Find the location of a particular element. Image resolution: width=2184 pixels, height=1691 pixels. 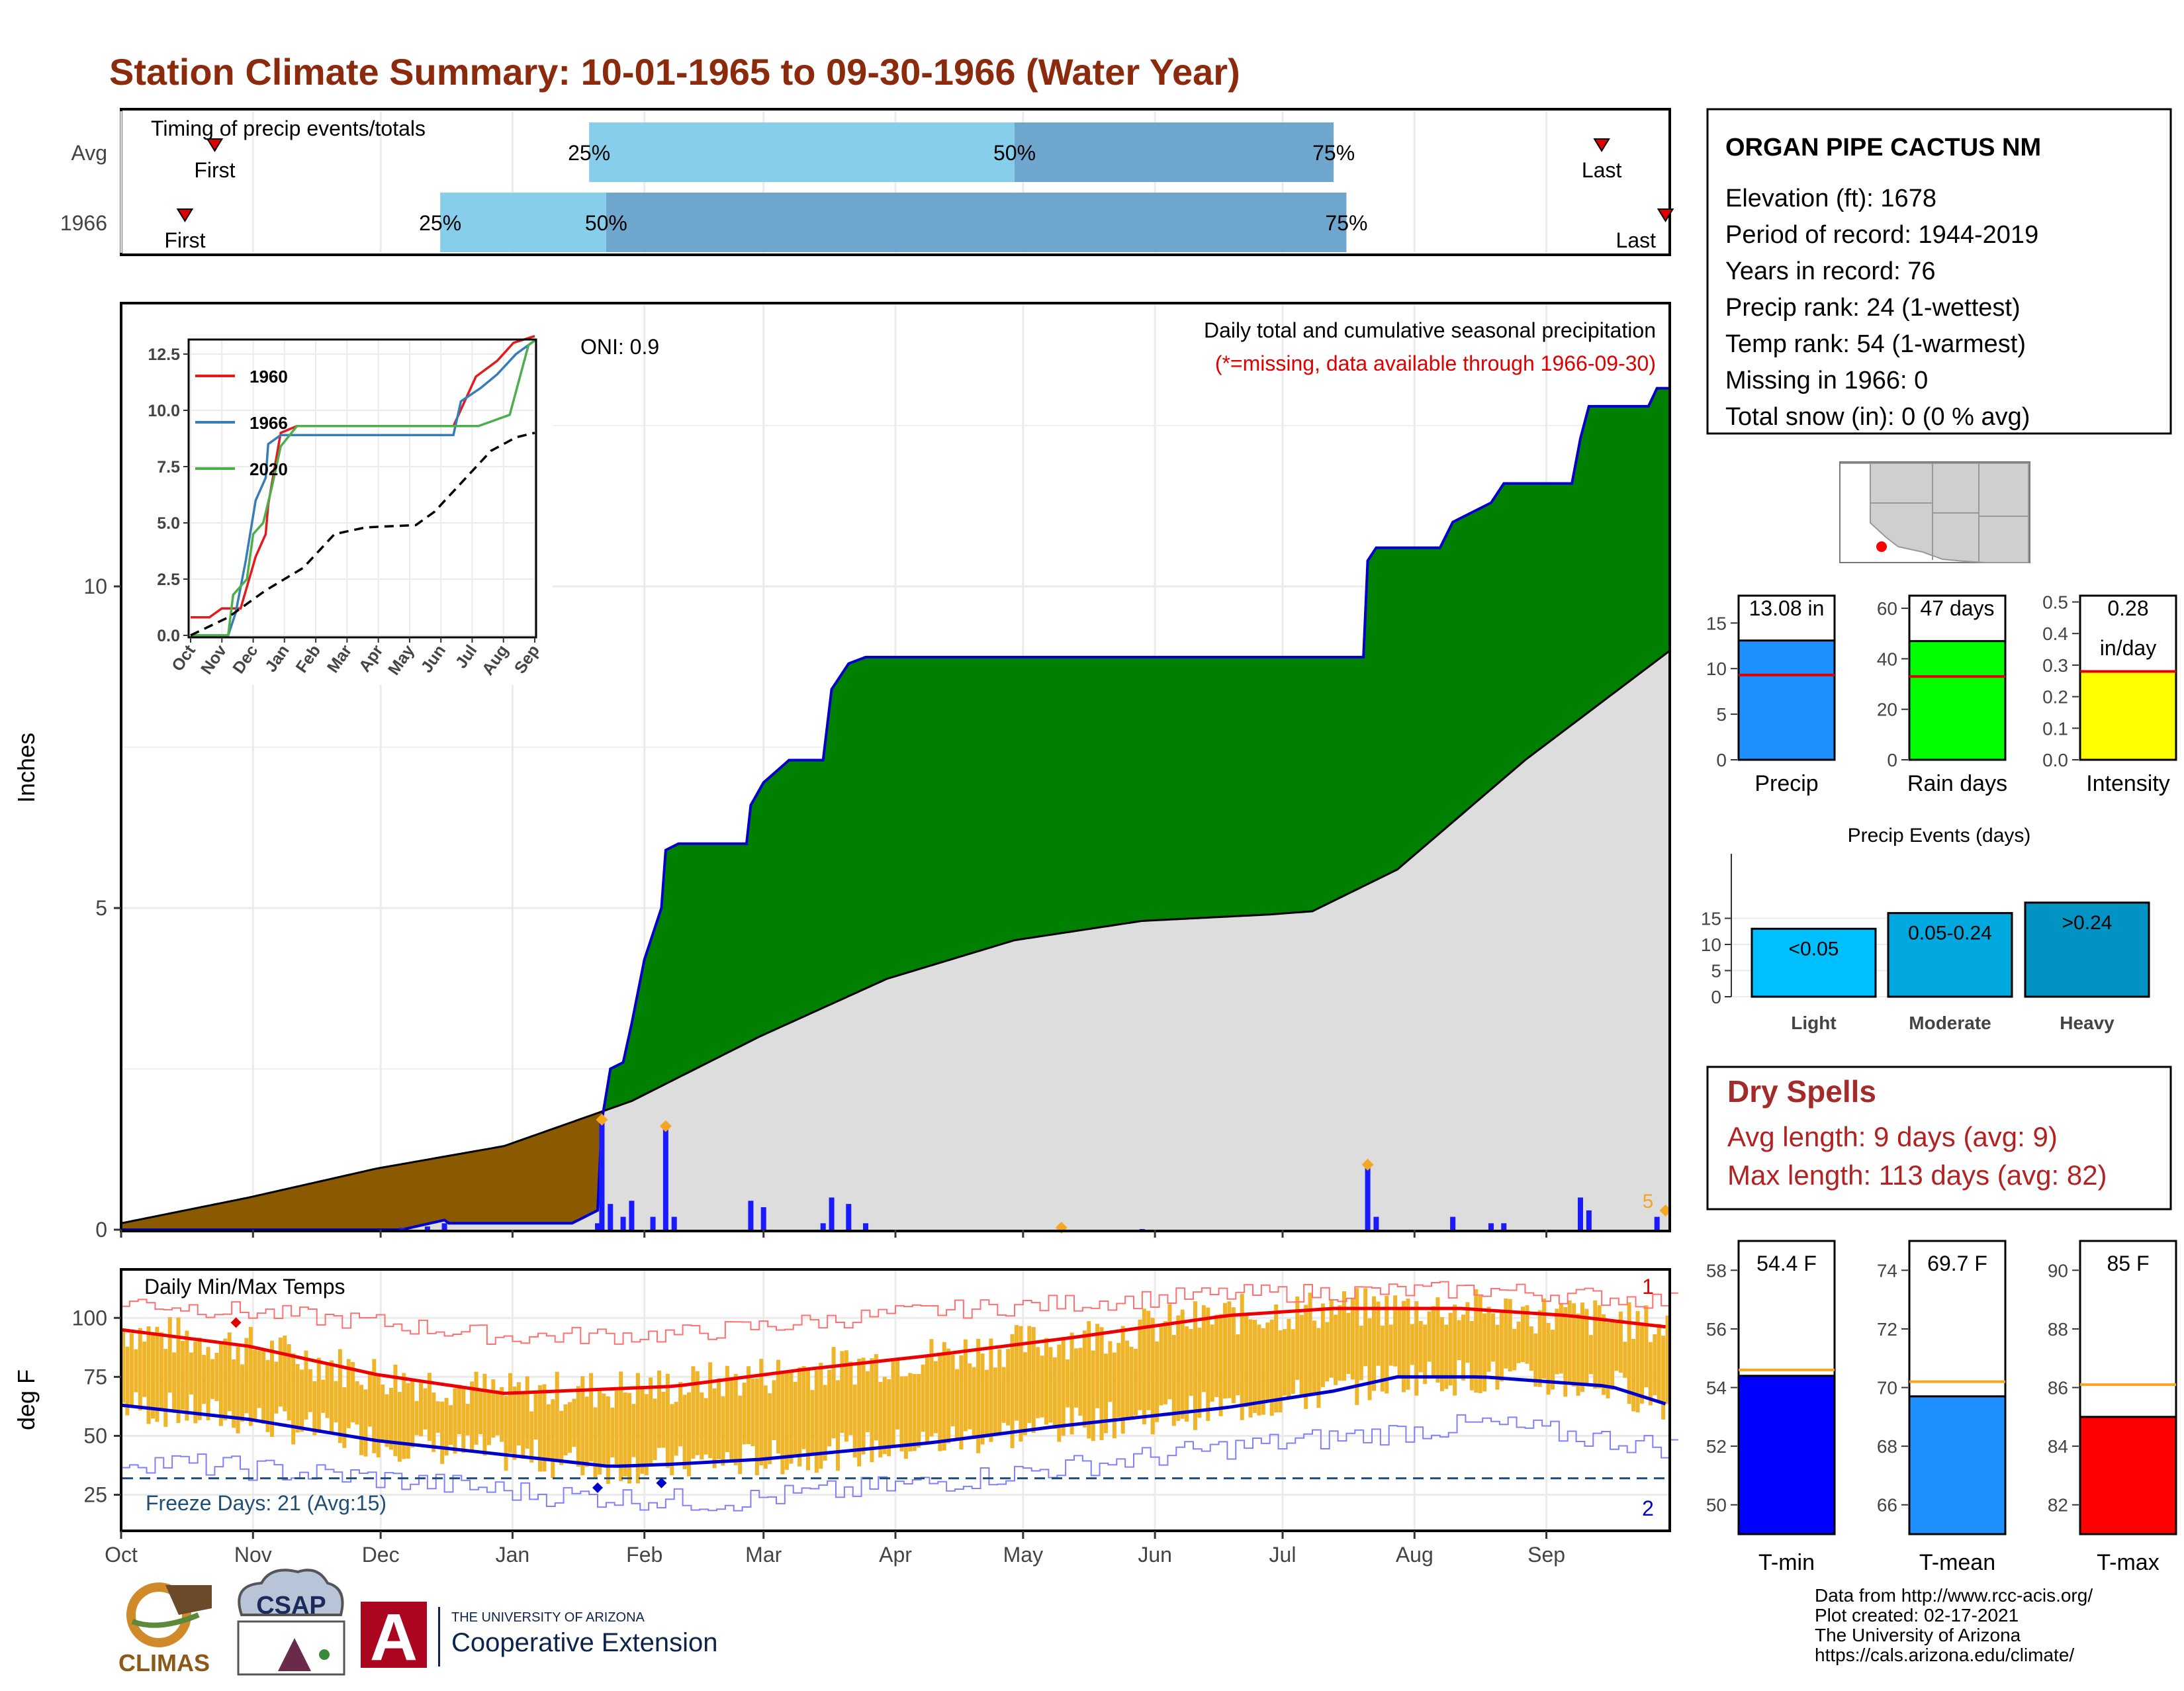

temp-bar-tick-label-1-1: 68 is located at coordinates (1887, 1446).